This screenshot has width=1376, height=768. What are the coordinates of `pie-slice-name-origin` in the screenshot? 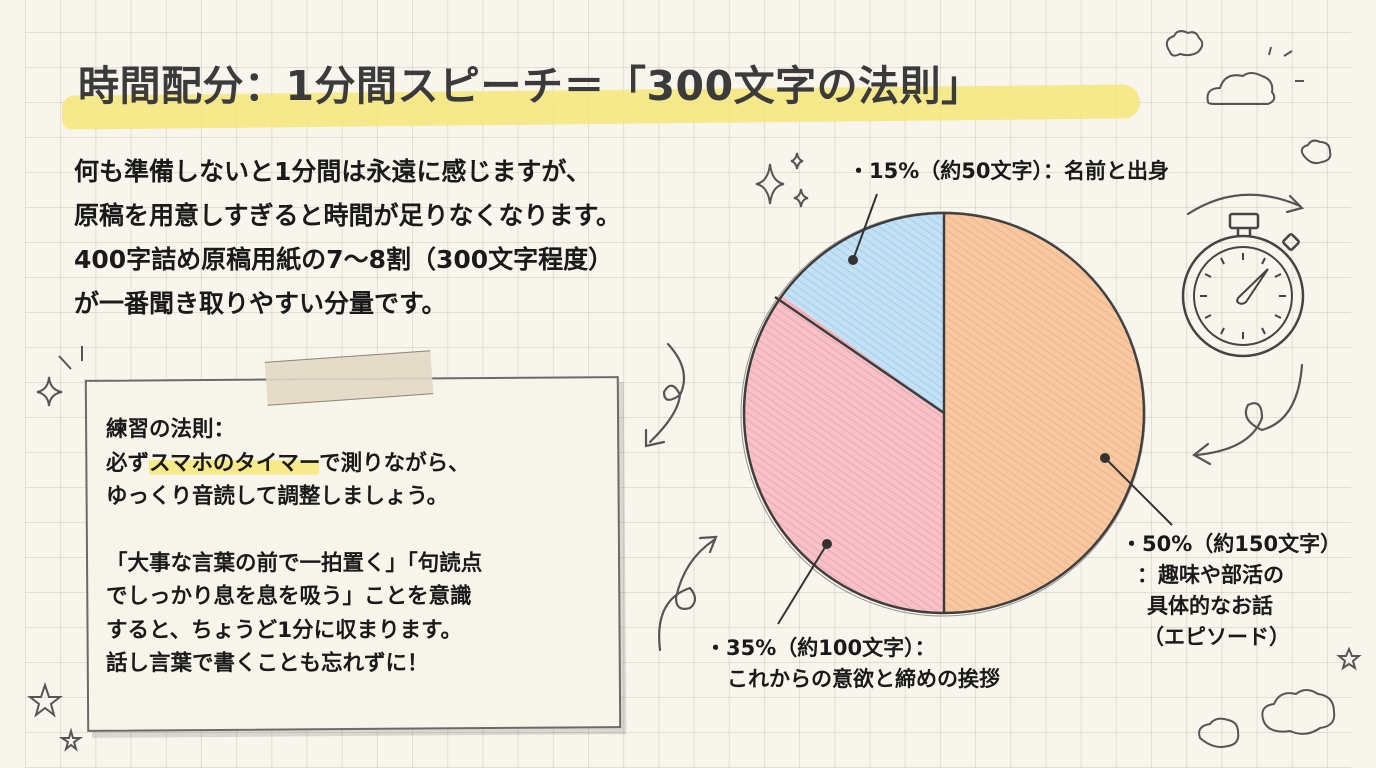 It's located at (863, 313).